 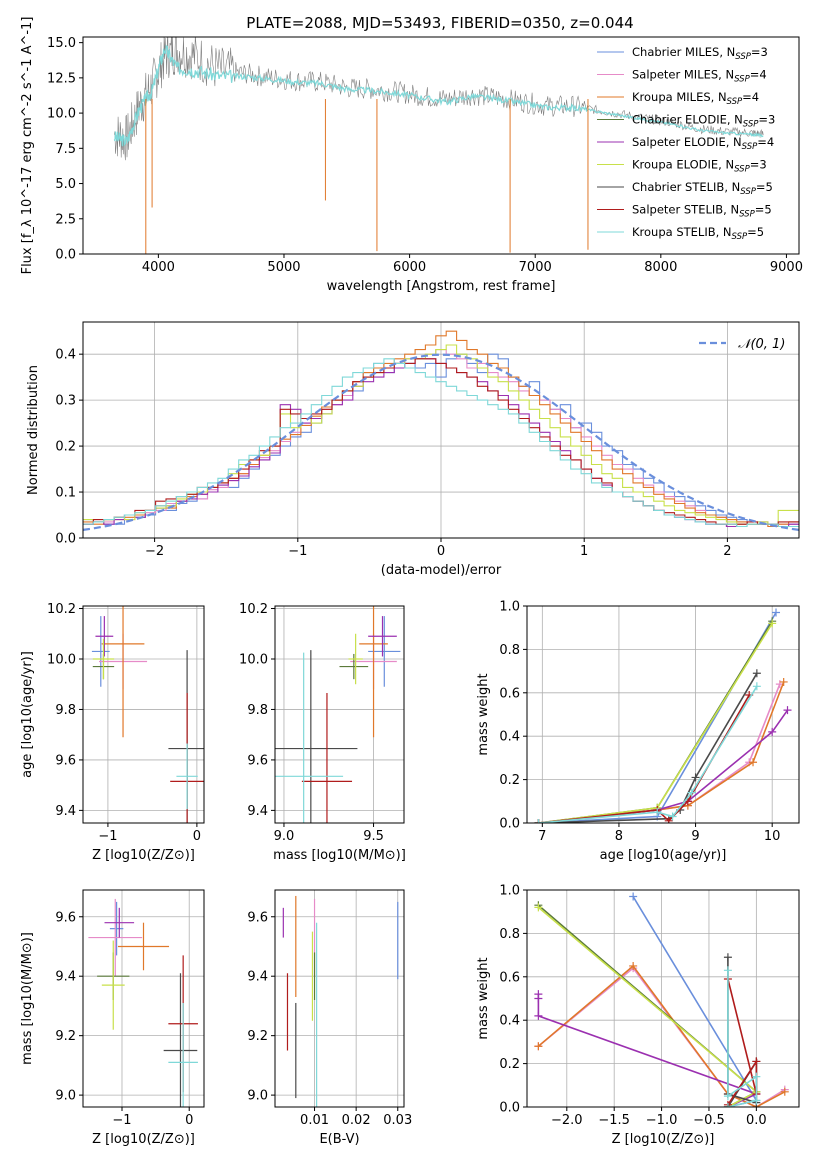 I want to click on x-axis-label: E(B-V), so click(x=339, y=1139).